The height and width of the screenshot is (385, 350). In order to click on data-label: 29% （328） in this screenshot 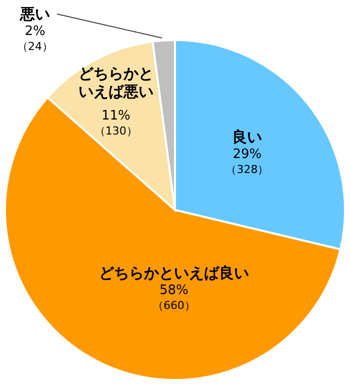, I will do `click(247, 161)`.